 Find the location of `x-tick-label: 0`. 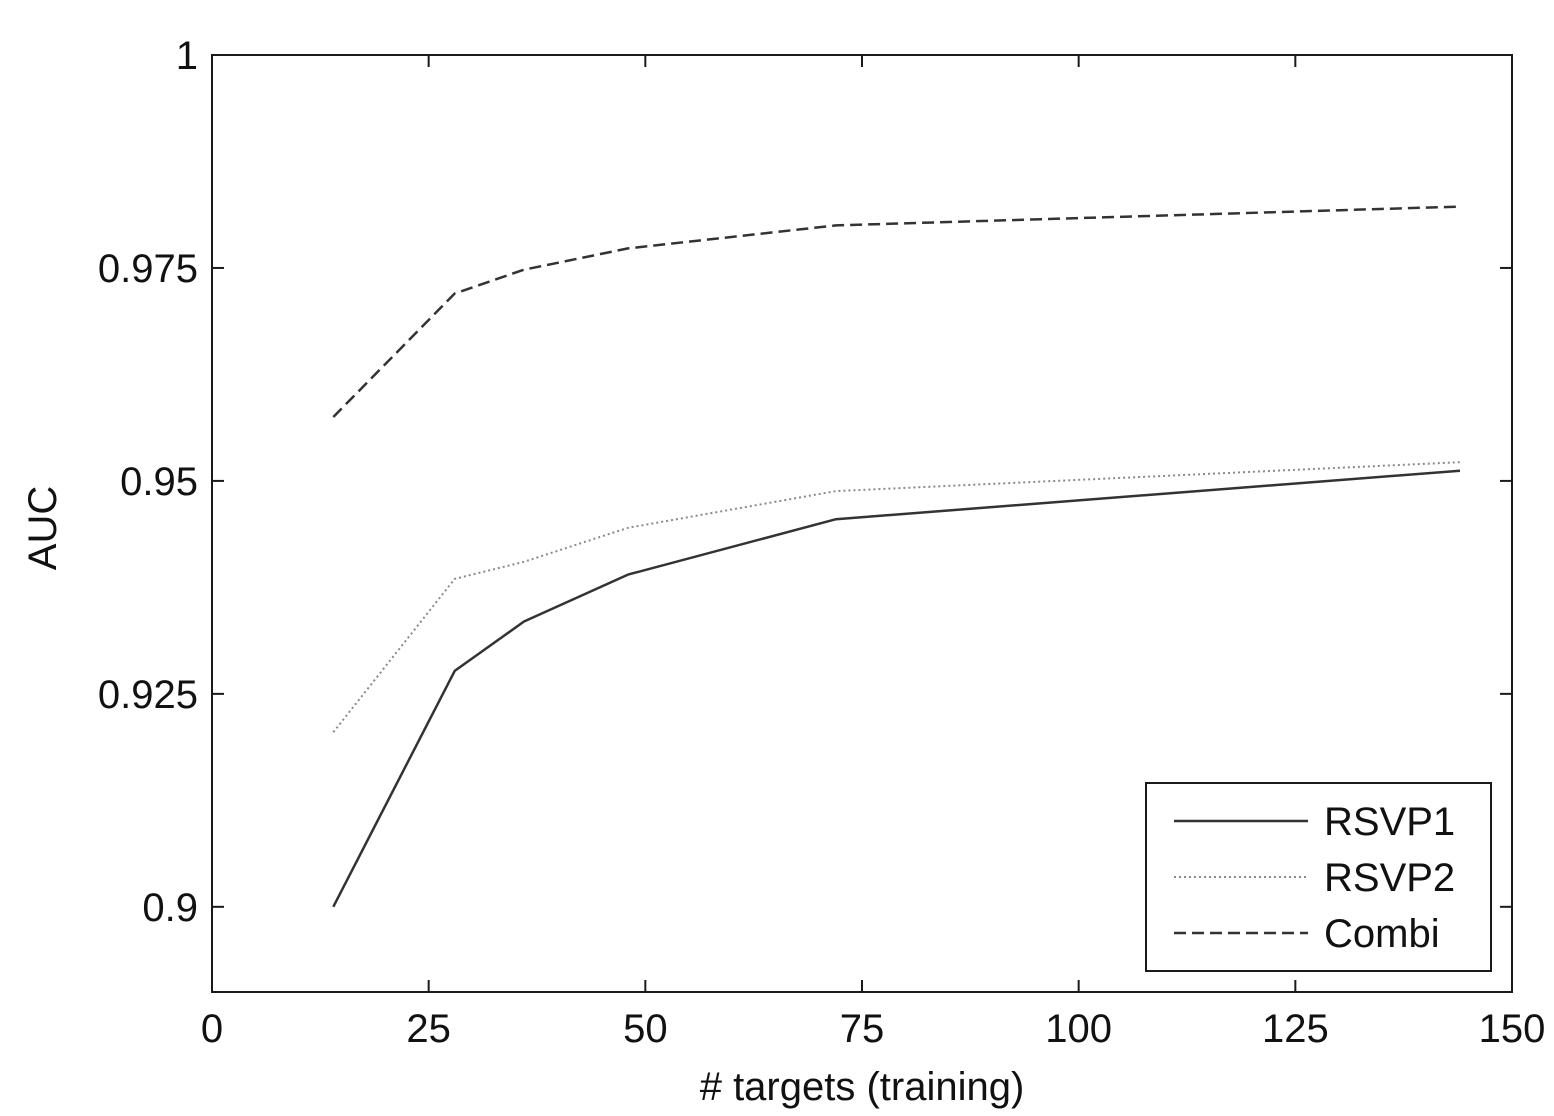

x-tick-label: 0 is located at coordinates (212, 1029).